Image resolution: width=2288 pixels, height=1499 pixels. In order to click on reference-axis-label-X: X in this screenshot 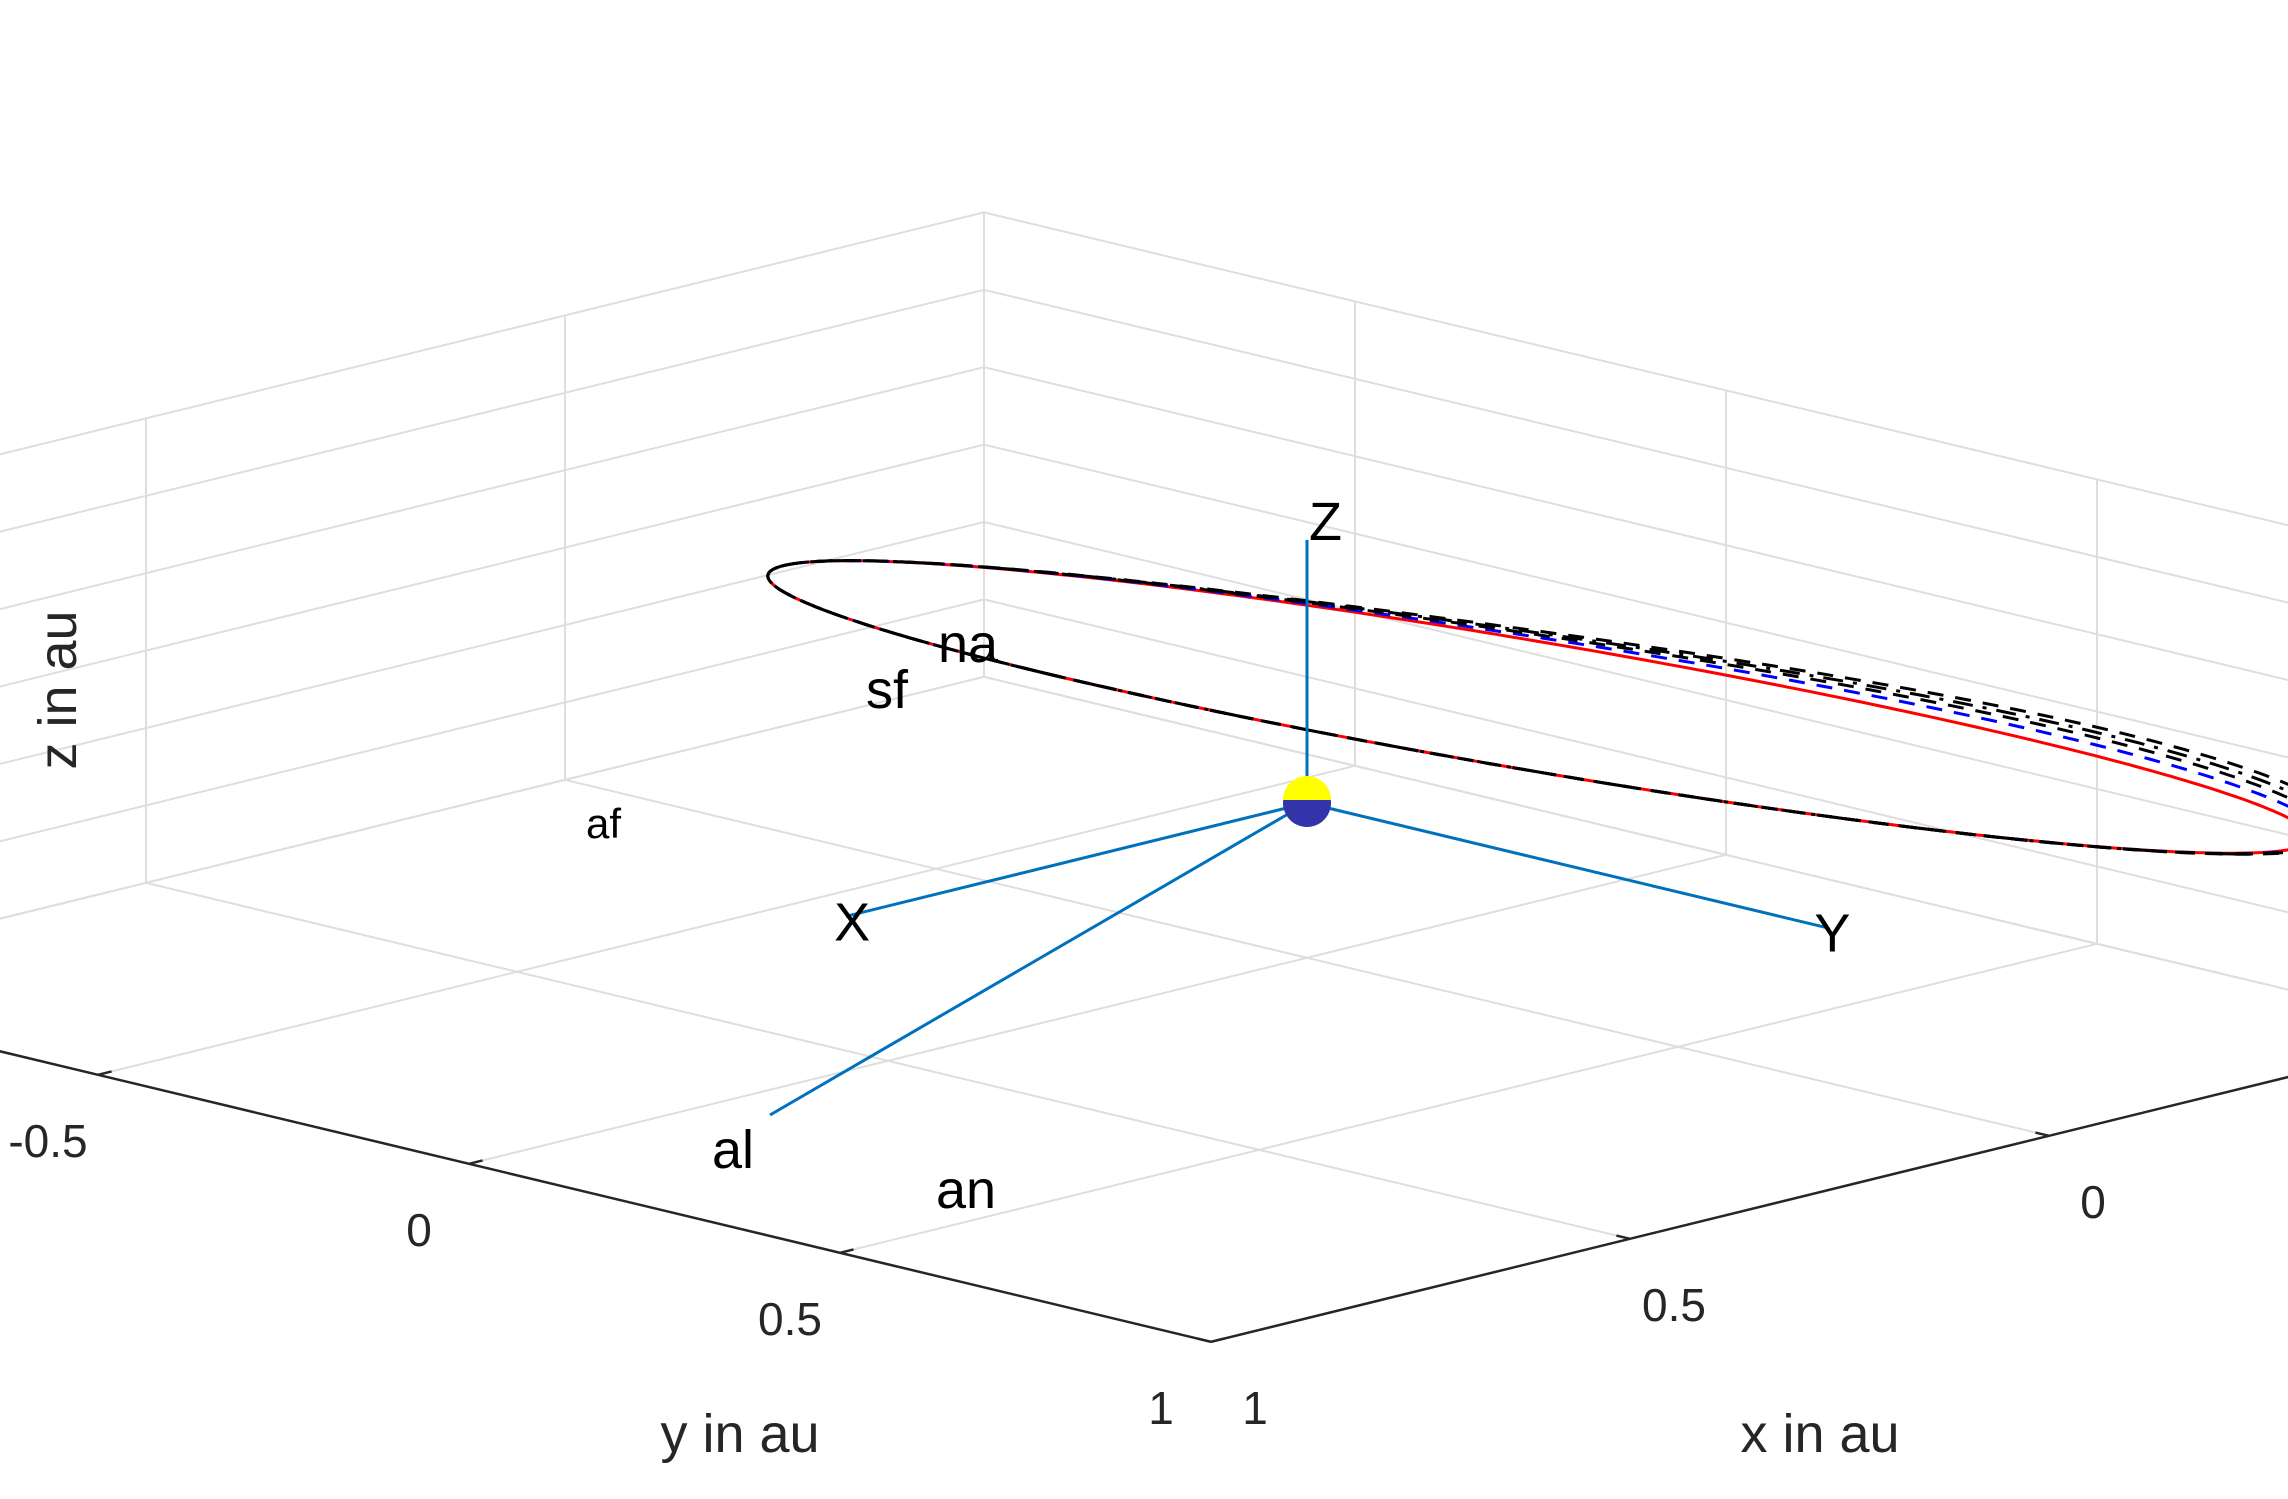, I will do `click(852, 922)`.